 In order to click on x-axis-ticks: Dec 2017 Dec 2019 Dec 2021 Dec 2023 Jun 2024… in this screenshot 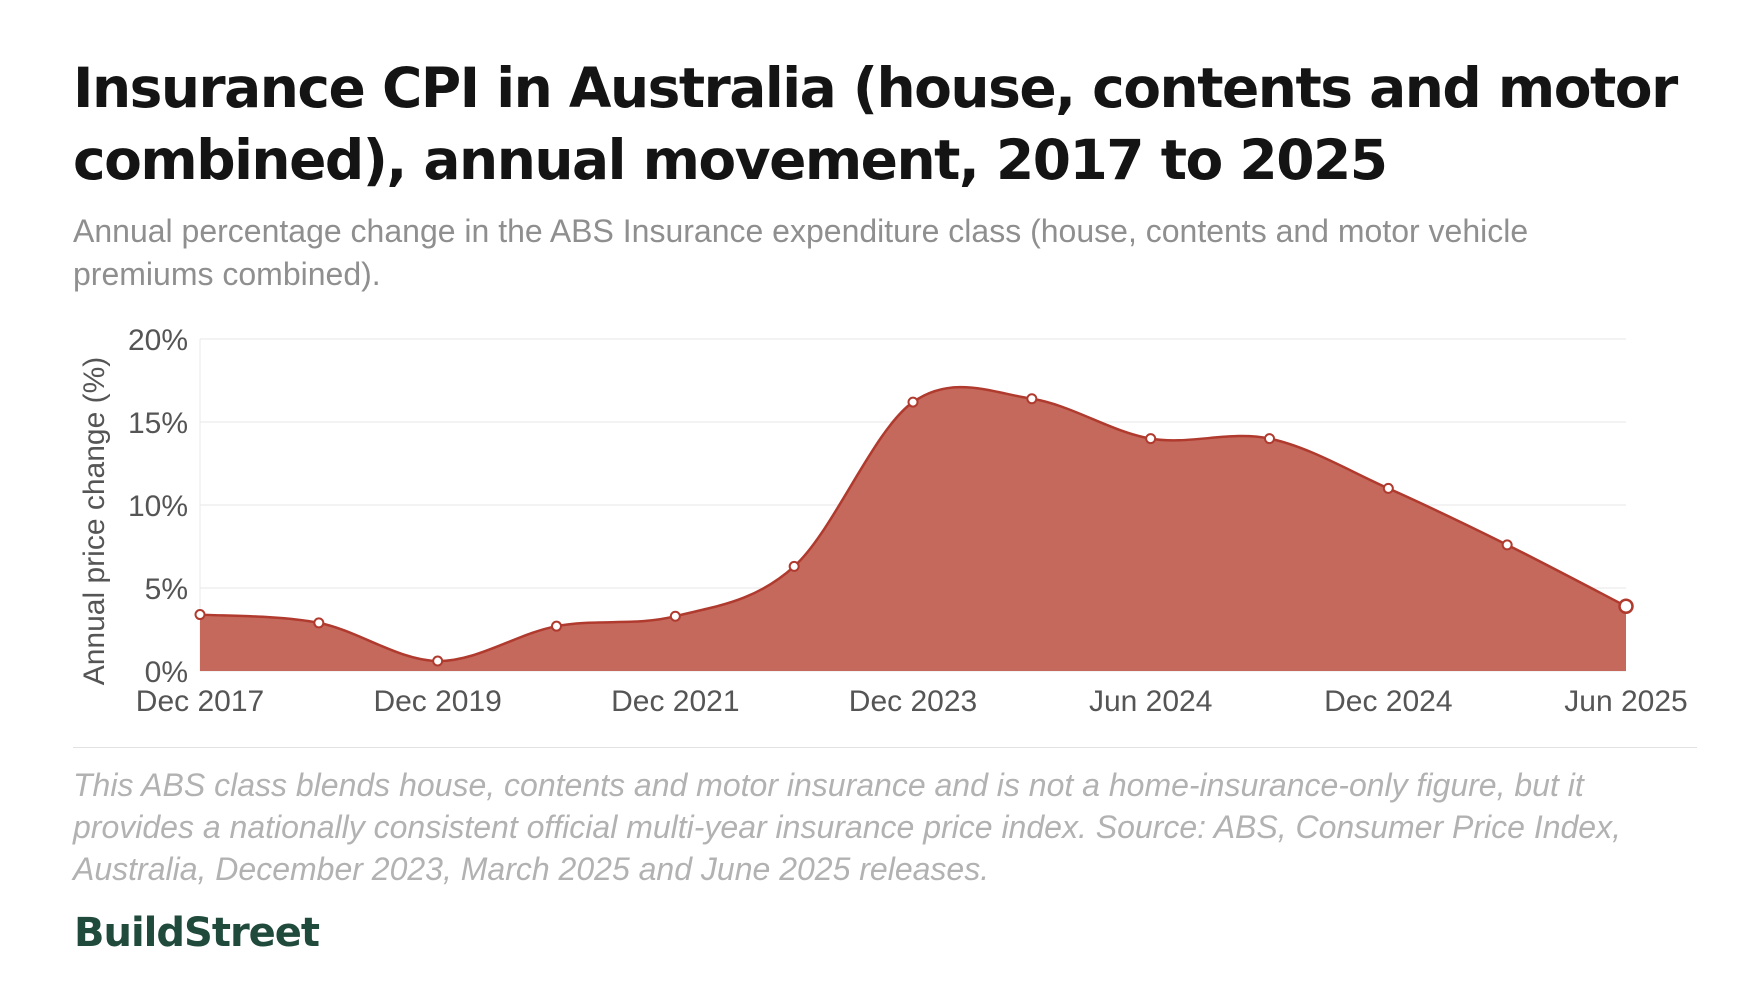, I will do `click(912, 701)`.